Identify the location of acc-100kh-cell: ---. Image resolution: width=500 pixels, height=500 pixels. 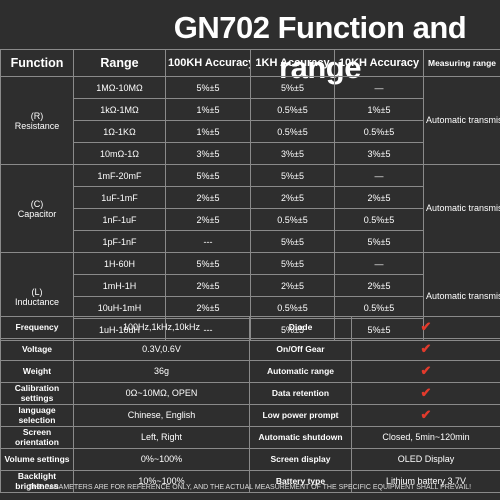
(208, 241).